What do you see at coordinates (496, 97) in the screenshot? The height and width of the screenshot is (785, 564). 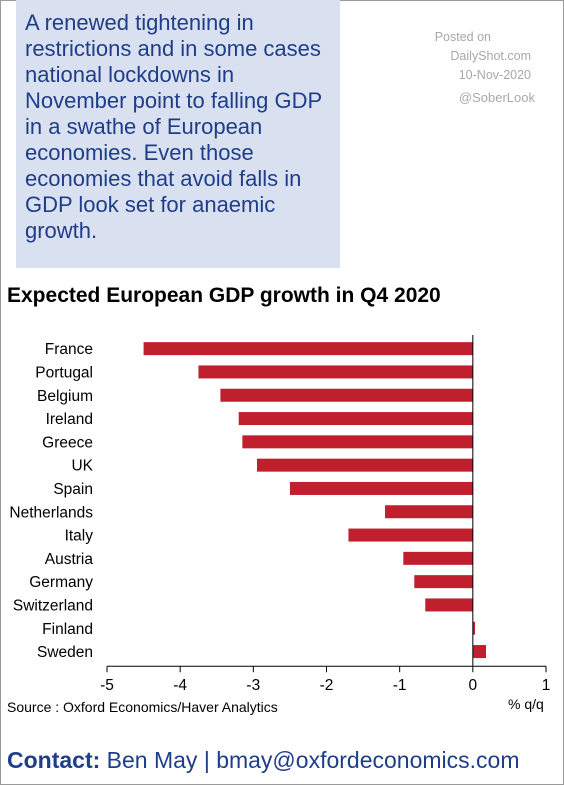 I see `watermark-handle: @SoberLook` at bounding box center [496, 97].